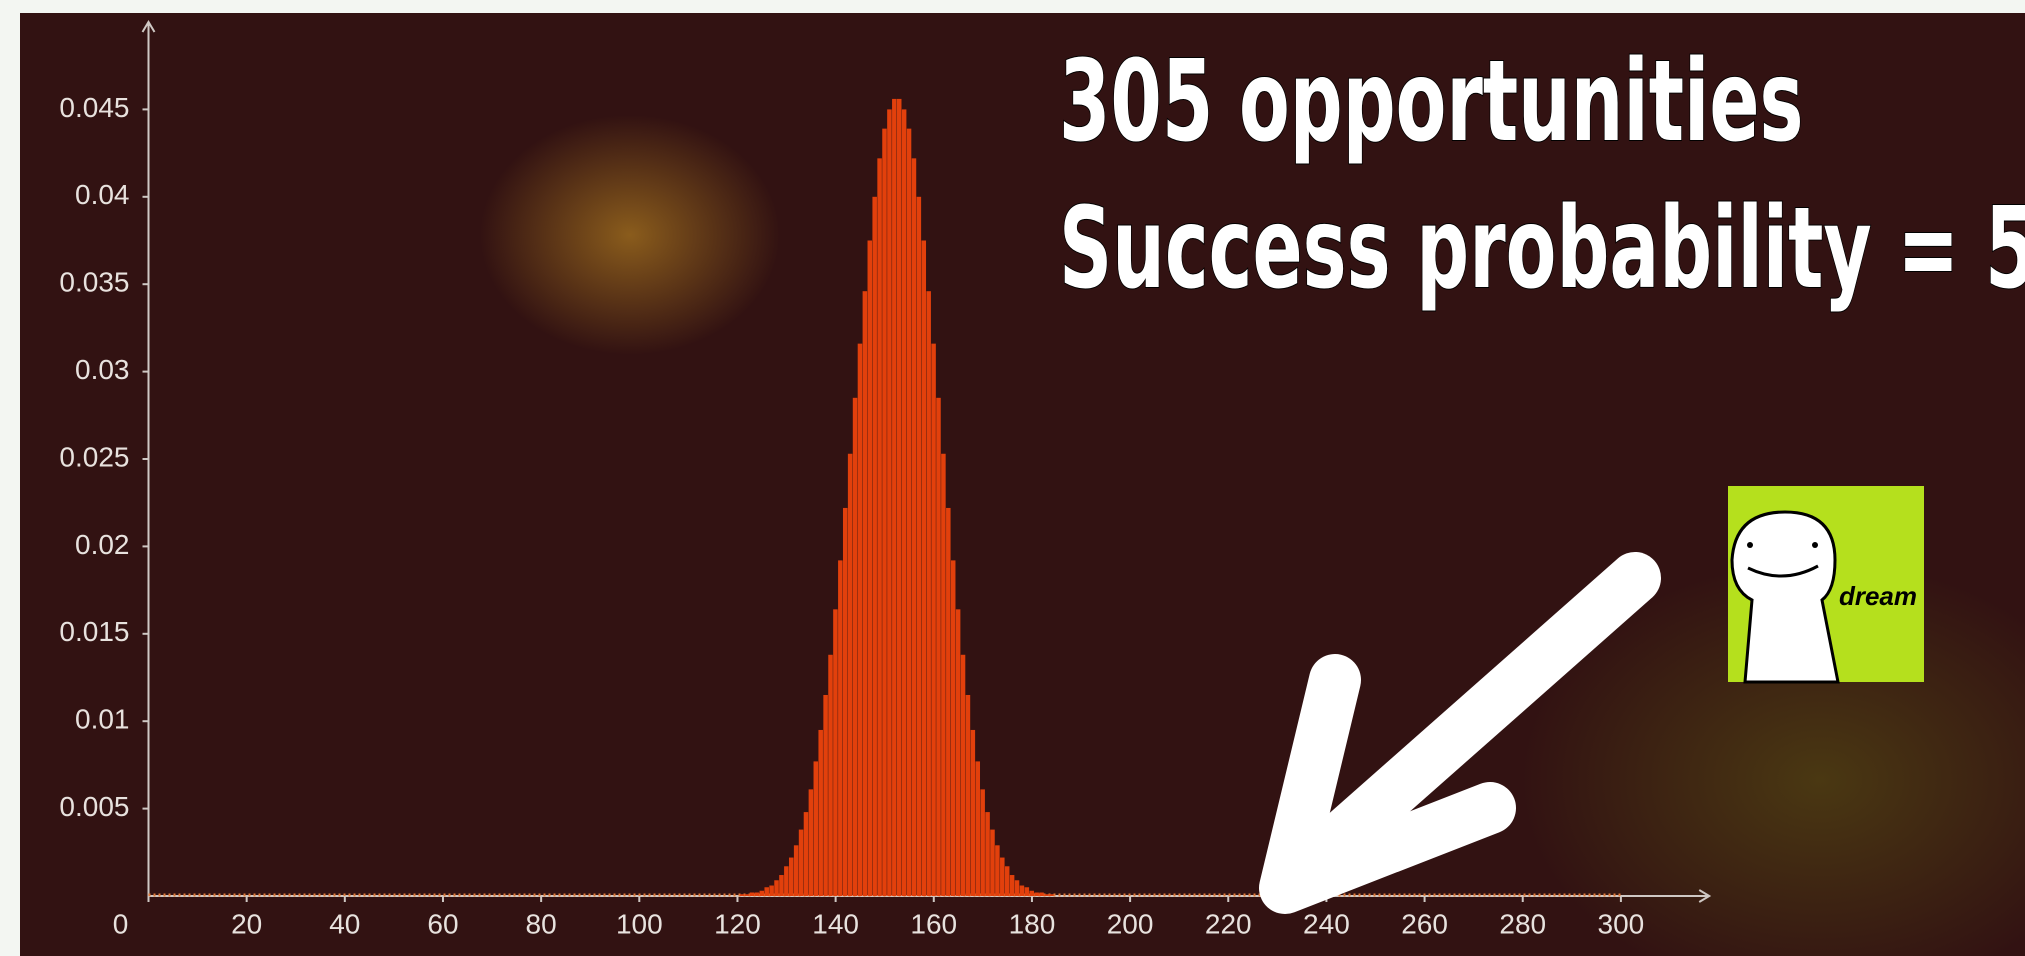 This screenshot has width=2025, height=956. Describe the element at coordinates (1228, 923) in the screenshot. I see `x-tick-label: 220` at that location.